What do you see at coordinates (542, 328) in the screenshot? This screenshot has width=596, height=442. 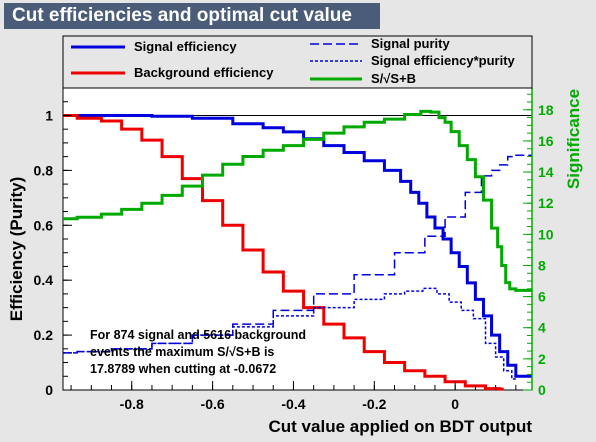 I see `y2-tick-label: 4` at bounding box center [542, 328].